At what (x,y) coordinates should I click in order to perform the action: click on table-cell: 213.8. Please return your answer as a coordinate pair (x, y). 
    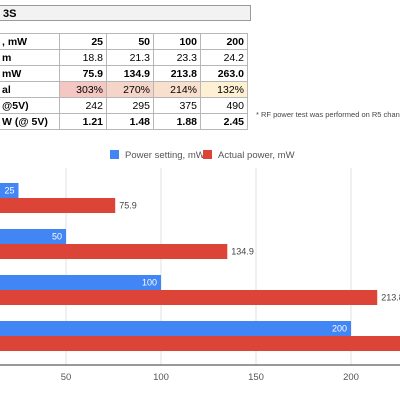
    Looking at the image, I should click on (177, 73).